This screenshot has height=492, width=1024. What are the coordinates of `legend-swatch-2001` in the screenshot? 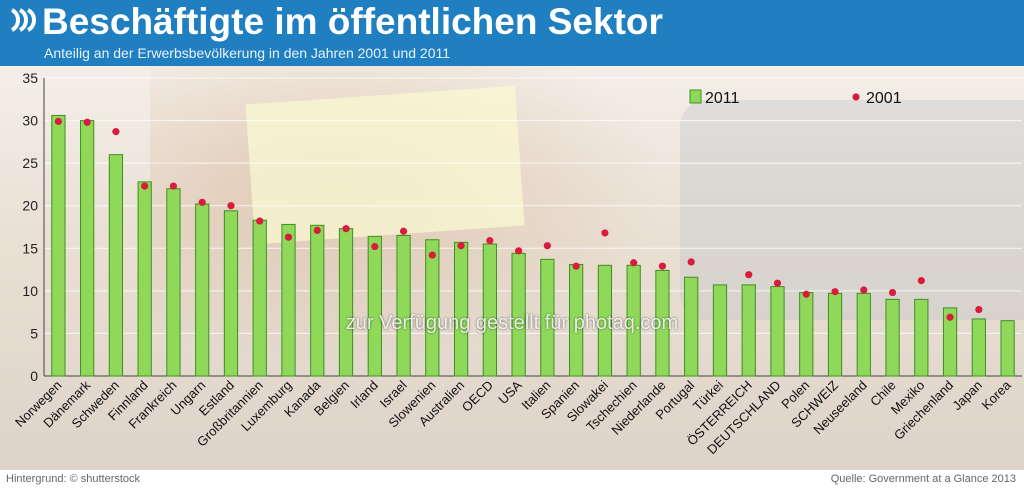 It's located at (856, 97).